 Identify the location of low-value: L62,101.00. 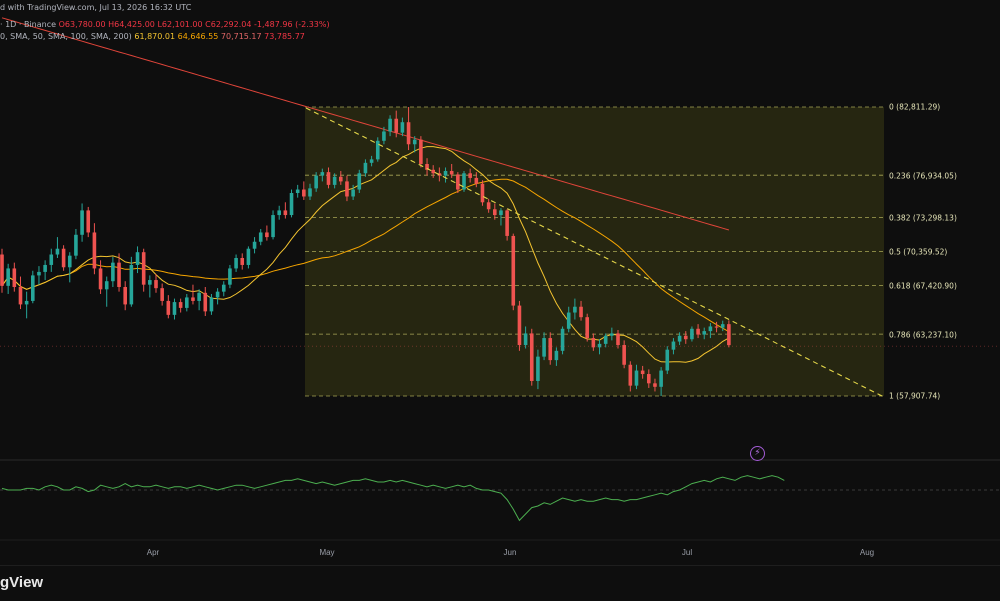
(180, 24).